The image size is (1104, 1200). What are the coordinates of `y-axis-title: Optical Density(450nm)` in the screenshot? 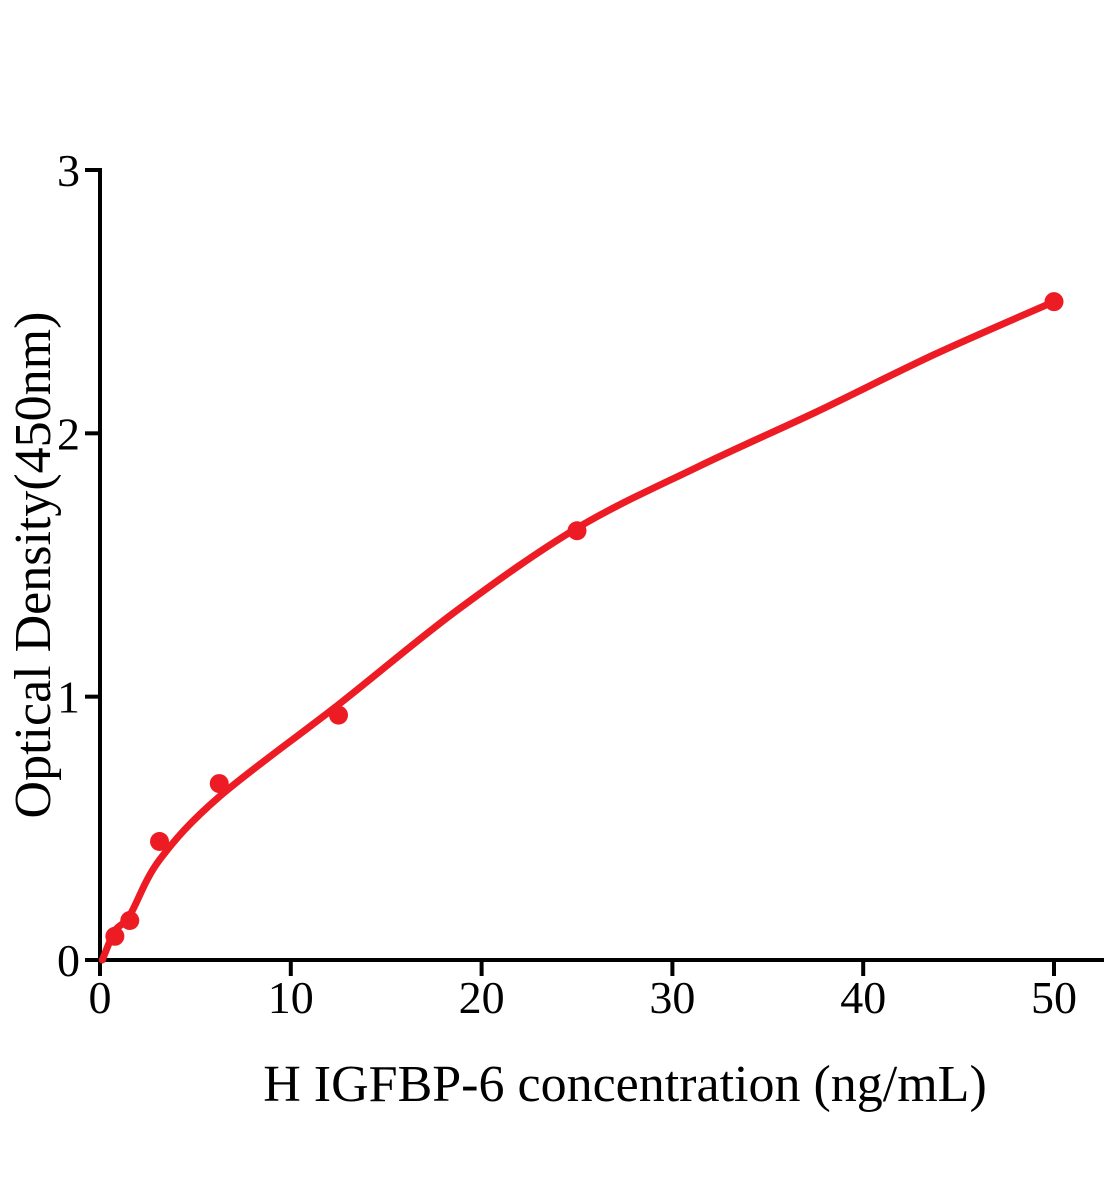 It's located at (33, 565).